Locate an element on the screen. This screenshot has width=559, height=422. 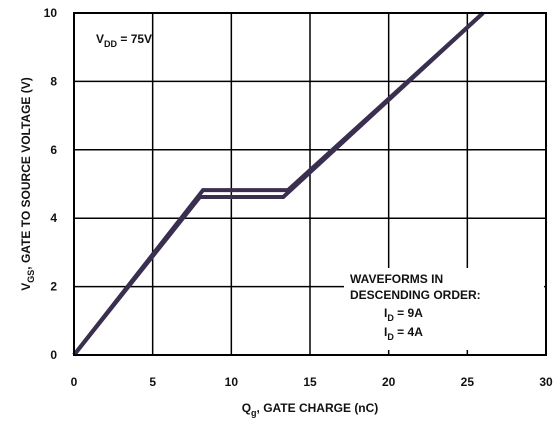
legend-id-9a: ID = 9A is located at coordinates (403, 314).